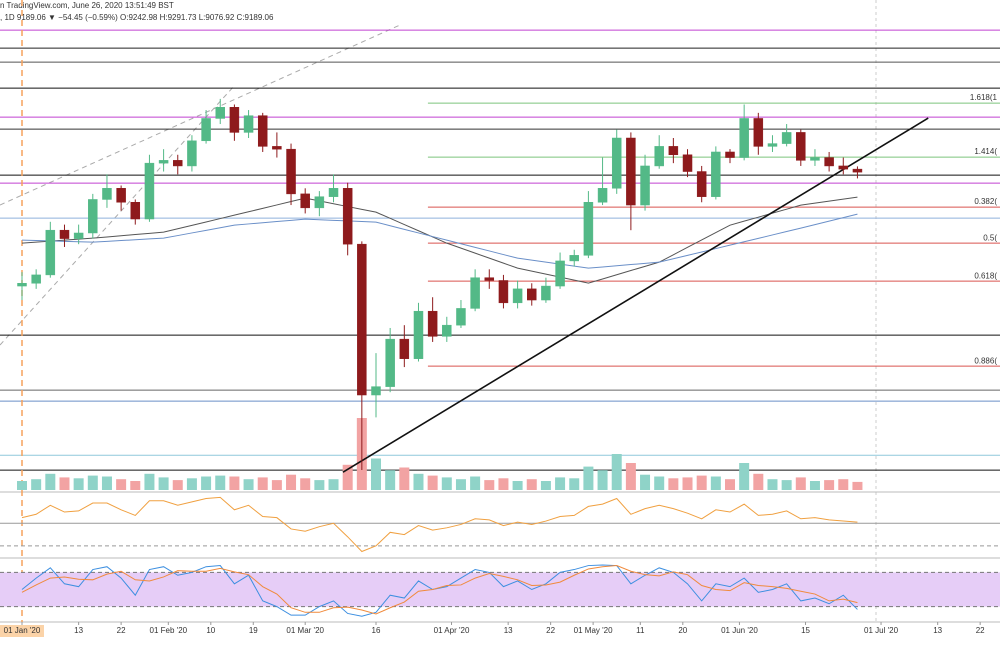  Describe the element at coordinates (985, 275) in the screenshot. I see `fib-label: 0.618(` at that location.